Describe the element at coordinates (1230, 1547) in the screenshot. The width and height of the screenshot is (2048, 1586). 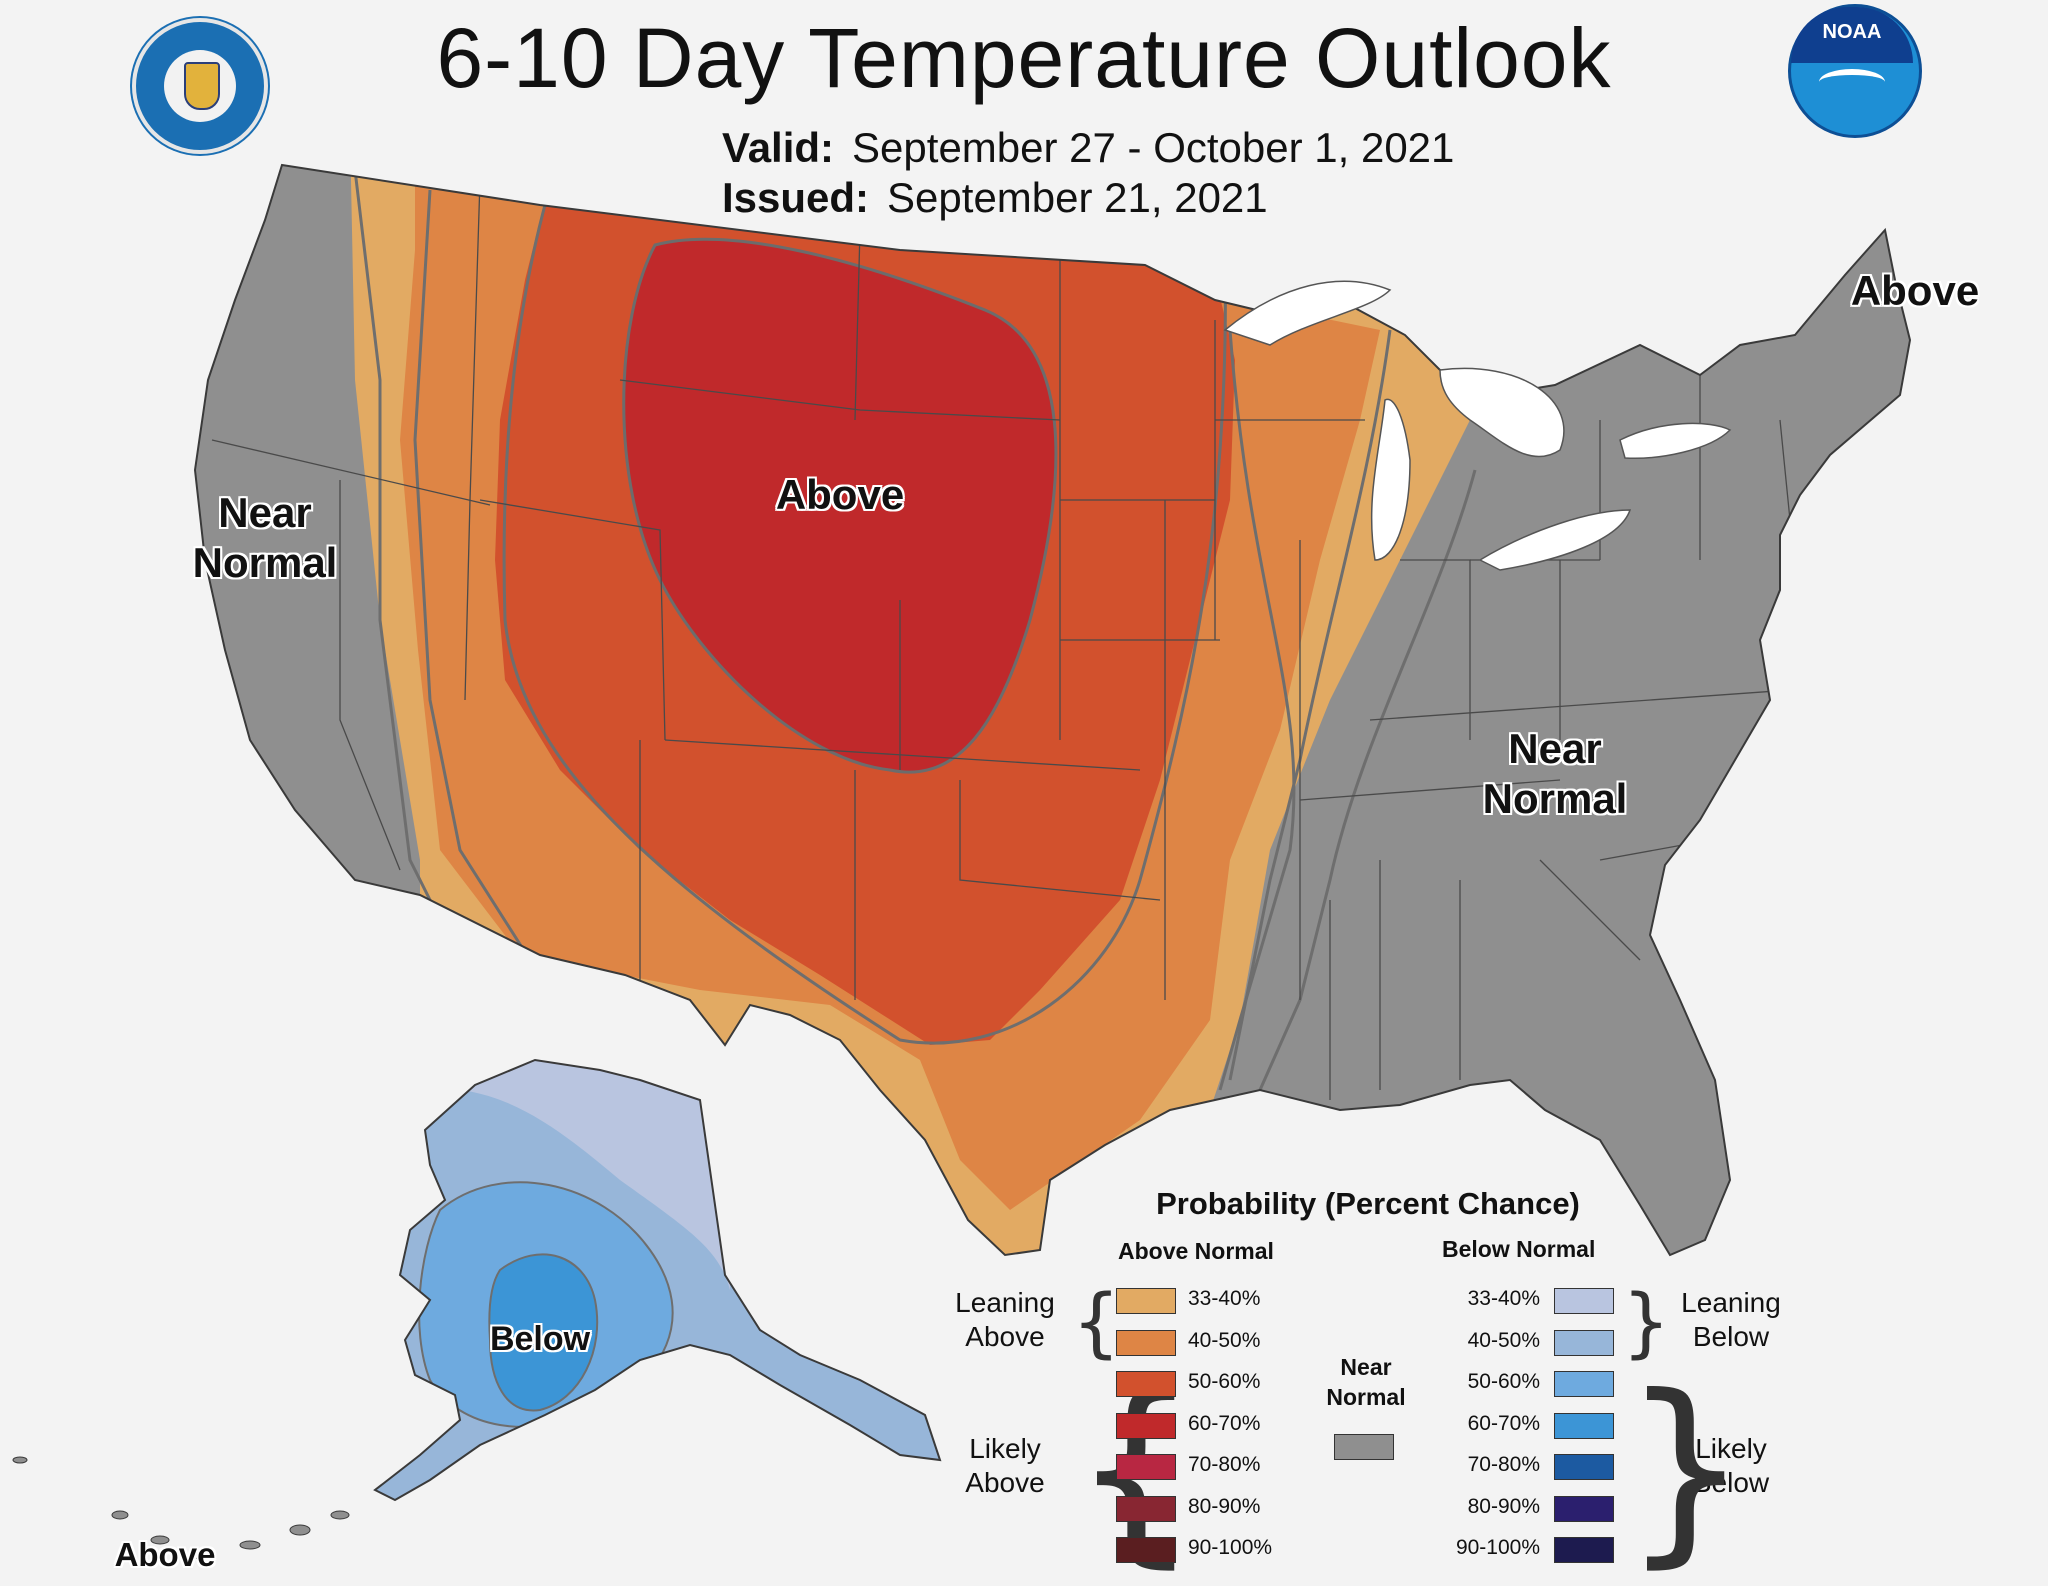
I see `above-label-6: 90-100%` at that location.